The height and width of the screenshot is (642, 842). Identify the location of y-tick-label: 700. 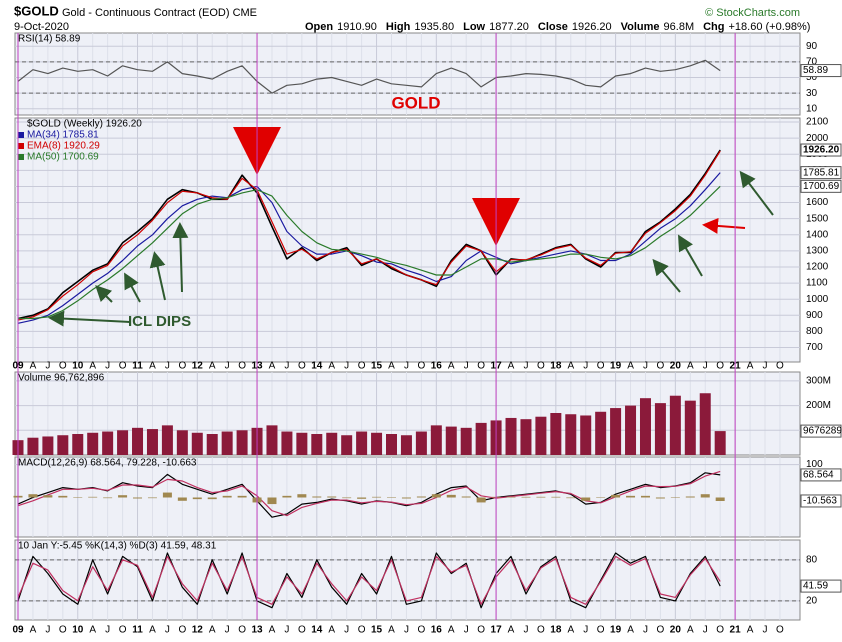
(814, 347).